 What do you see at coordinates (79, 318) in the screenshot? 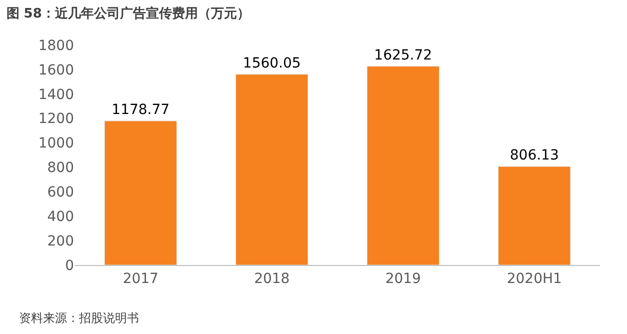
I see `text: 资料来源：招股说明书` at bounding box center [79, 318].